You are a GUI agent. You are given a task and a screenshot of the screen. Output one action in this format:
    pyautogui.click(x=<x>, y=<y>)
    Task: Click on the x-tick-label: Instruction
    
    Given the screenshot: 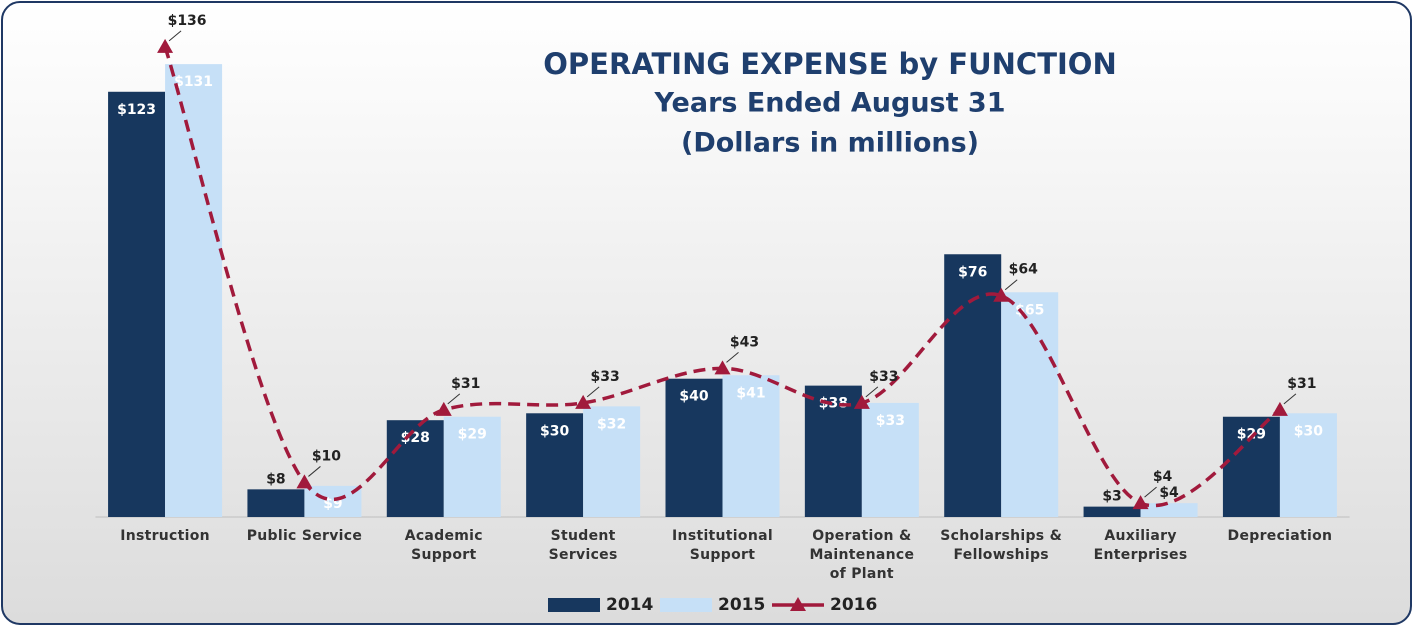 What is the action you would take?
    pyautogui.click(x=165, y=536)
    